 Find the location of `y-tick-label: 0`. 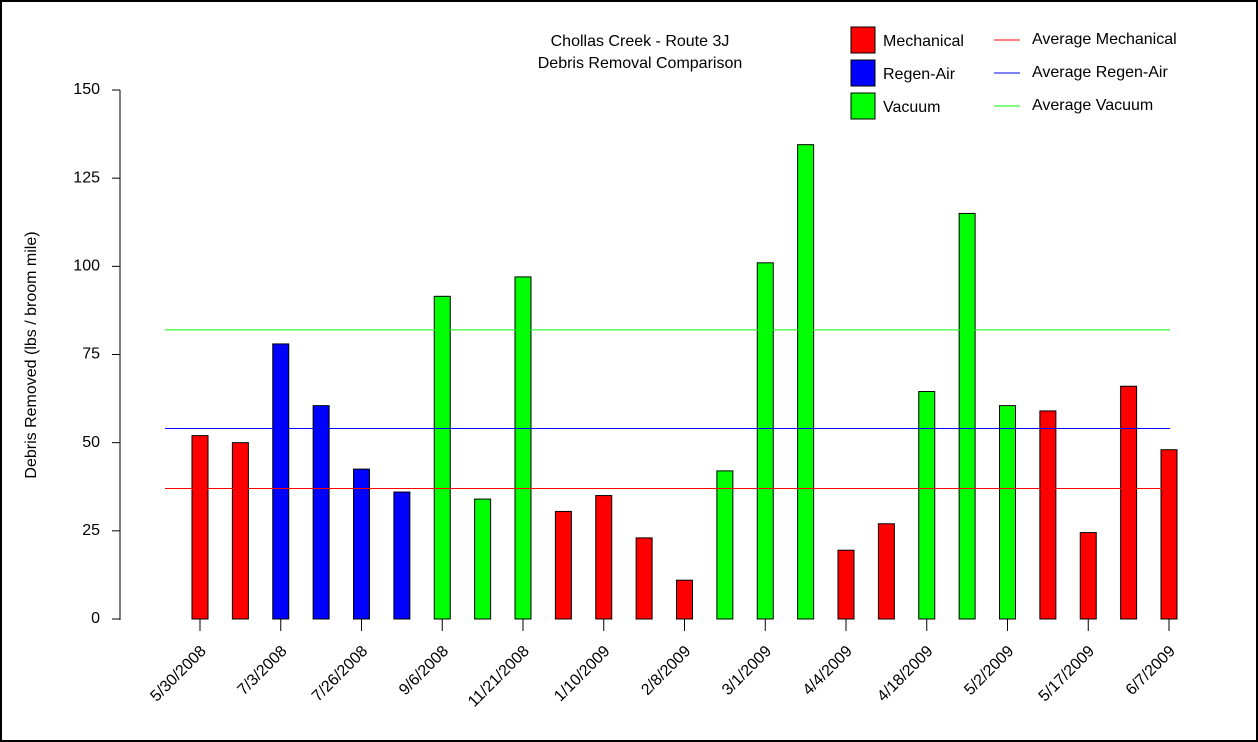

y-tick-label: 0 is located at coordinates (95, 618).